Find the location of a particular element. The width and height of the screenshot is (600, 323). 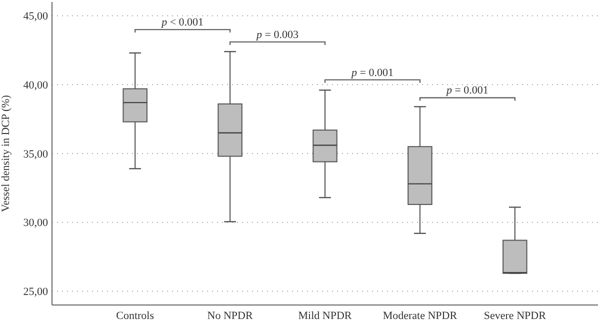

x-tick-label: Mild NPDR is located at coordinates (325, 316).